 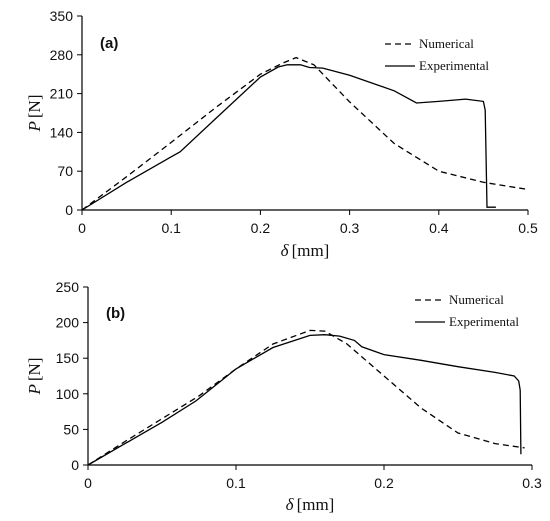 I want to click on y-tick-label: 50, so click(x=71, y=429).